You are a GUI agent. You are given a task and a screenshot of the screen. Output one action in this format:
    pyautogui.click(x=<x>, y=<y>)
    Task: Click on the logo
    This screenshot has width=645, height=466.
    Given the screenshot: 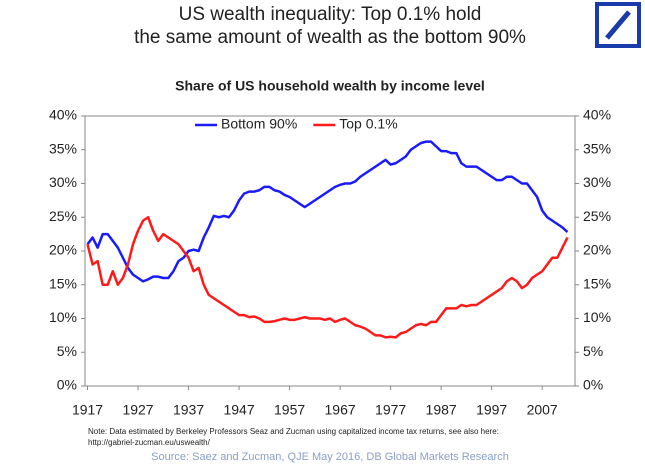 What is the action you would take?
    pyautogui.click(x=618, y=25)
    